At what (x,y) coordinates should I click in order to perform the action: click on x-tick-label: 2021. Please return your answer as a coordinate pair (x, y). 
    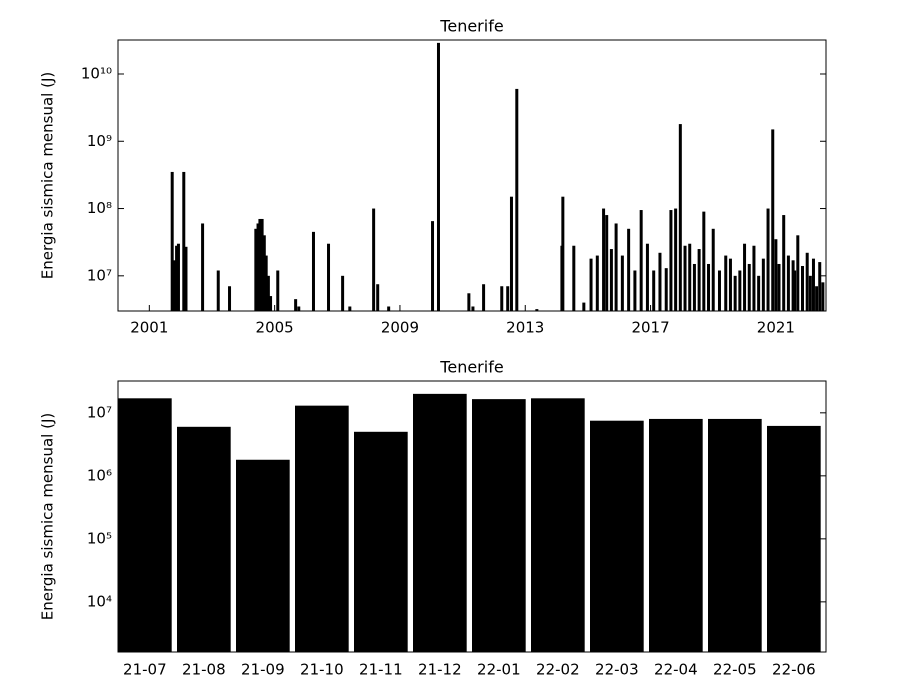
    Looking at the image, I should click on (776, 328).